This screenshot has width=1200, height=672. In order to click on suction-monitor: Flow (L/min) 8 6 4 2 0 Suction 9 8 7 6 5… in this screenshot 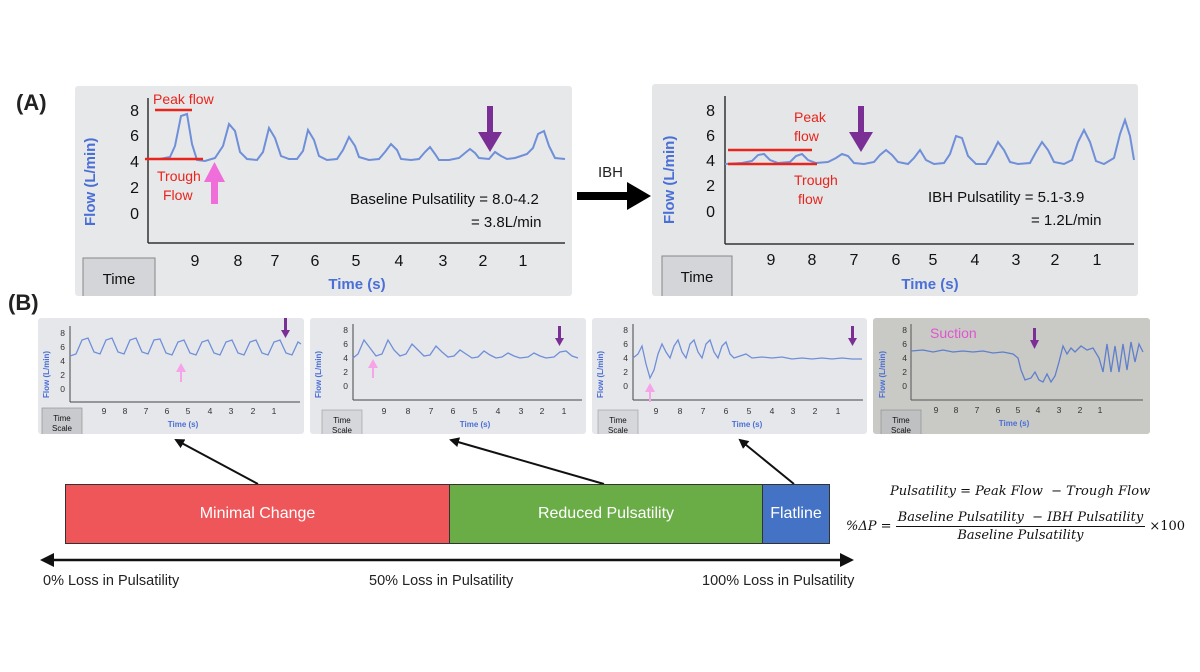, I will do `click(1011, 376)`.